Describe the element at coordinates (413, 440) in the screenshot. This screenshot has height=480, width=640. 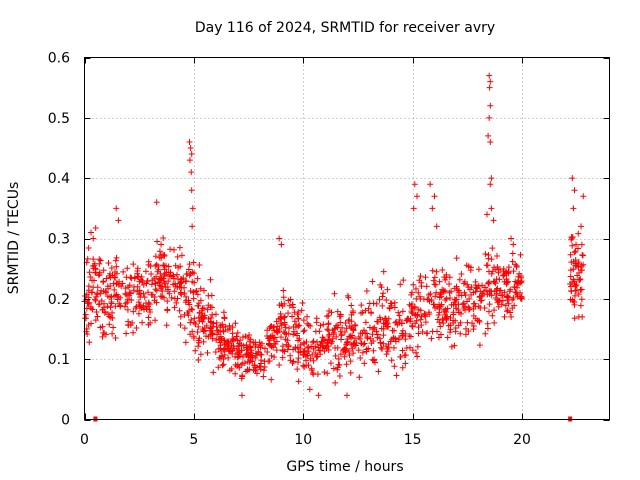
I see `x-tick-label: 15` at that location.